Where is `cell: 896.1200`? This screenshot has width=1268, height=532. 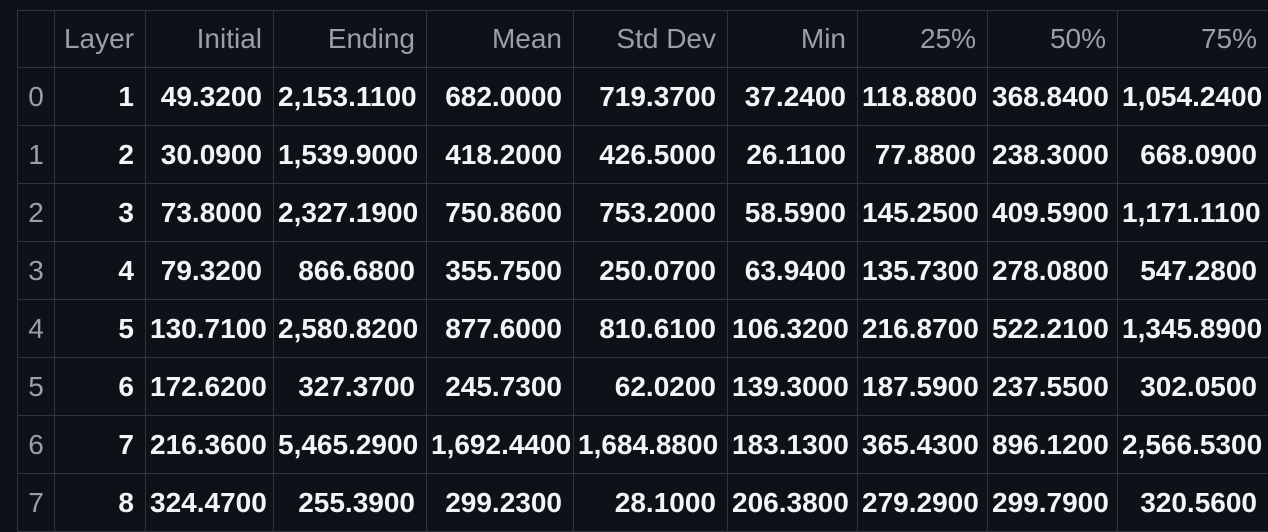
cell: 896.1200 is located at coordinates (1052, 444).